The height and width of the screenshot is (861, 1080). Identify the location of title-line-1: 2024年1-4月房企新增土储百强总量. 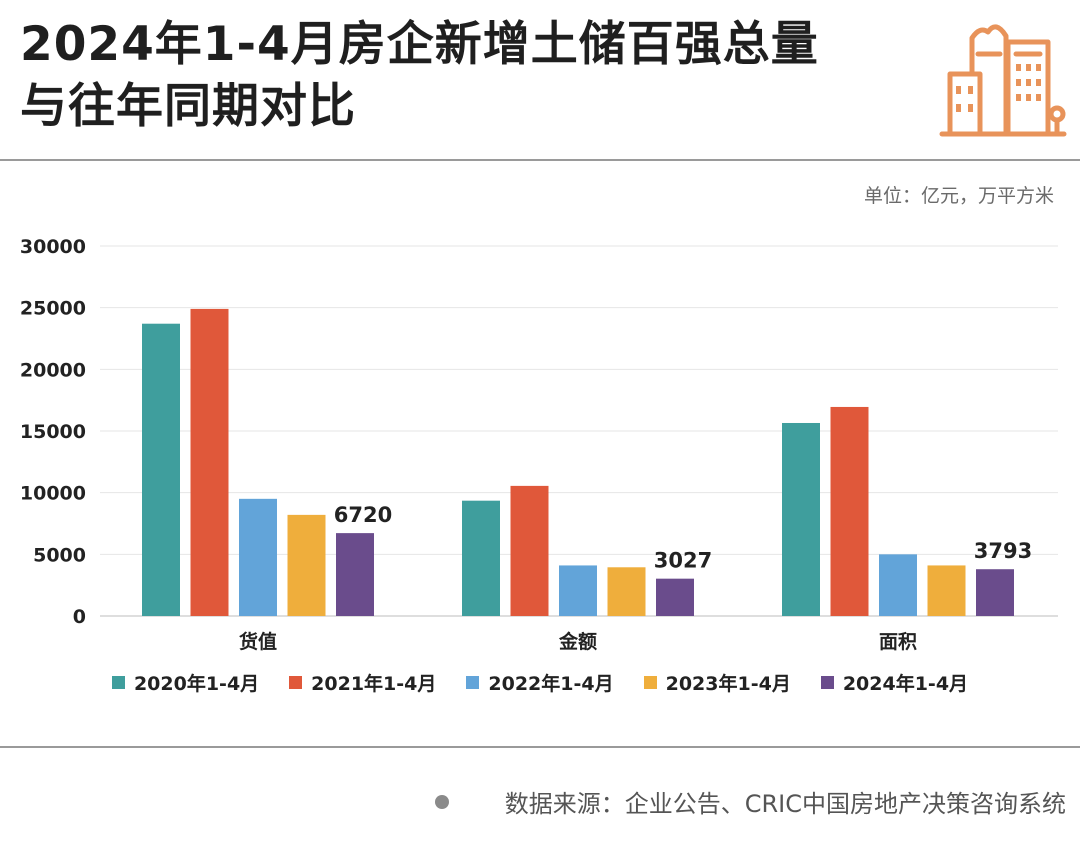
(419, 44).